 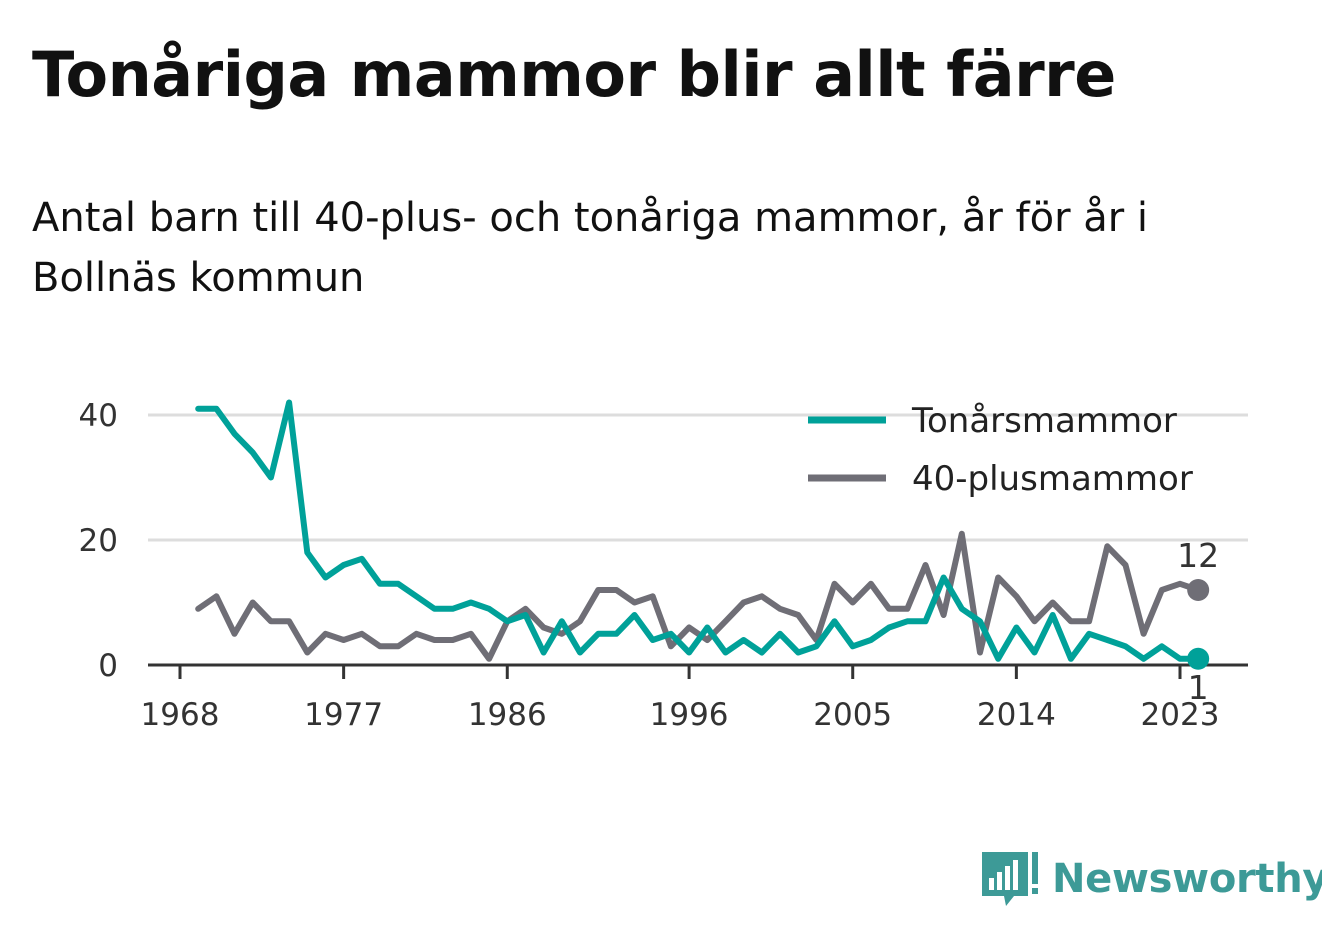 What do you see at coordinates (343, 715) in the screenshot?
I see `x-tick-label-1977: 1977` at bounding box center [343, 715].